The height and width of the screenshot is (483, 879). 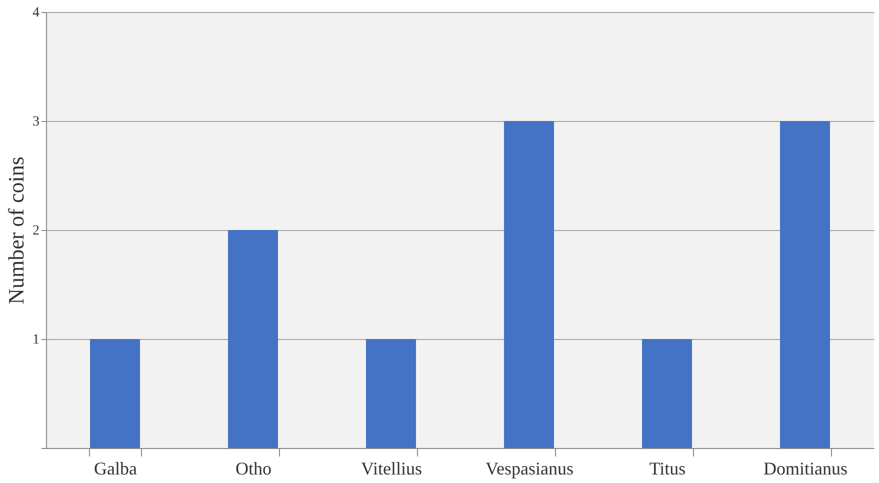 What do you see at coordinates (16, 230) in the screenshot?
I see `y-axis-title: Number of coins` at bounding box center [16, 230].